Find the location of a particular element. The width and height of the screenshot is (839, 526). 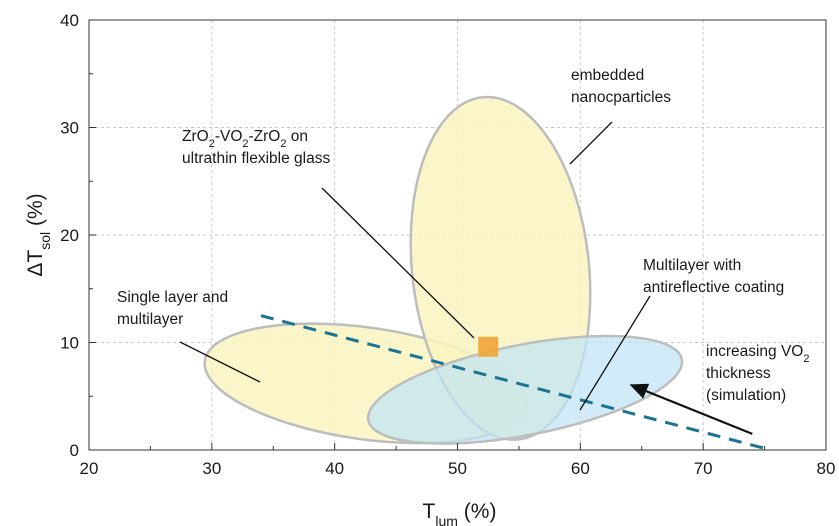

y-tick-label: 0 is located at coordinates (74, 450).